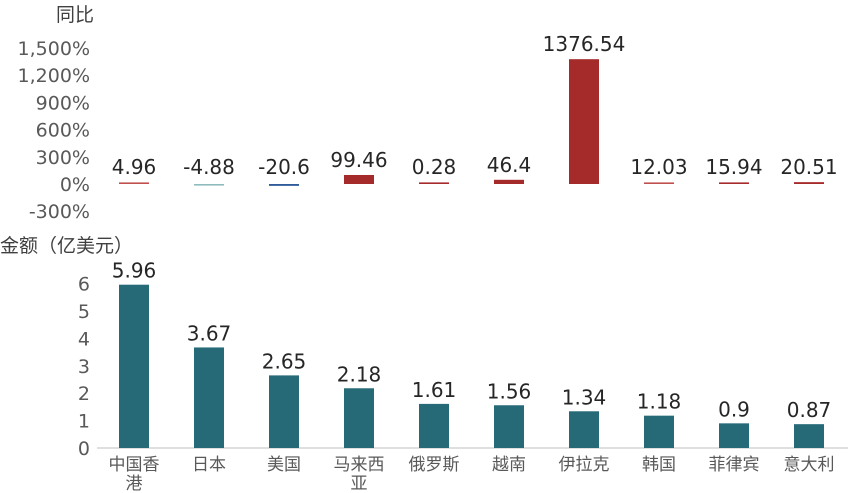  I want to click on yoy-data-label: 0.28, so click(434, 167).